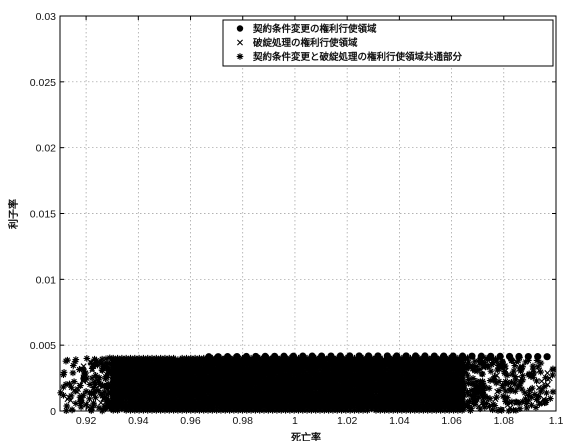  Describe the element at coordinates (46, 17) in the screenshot. I see `y-tick-label: 0.03` at that location.